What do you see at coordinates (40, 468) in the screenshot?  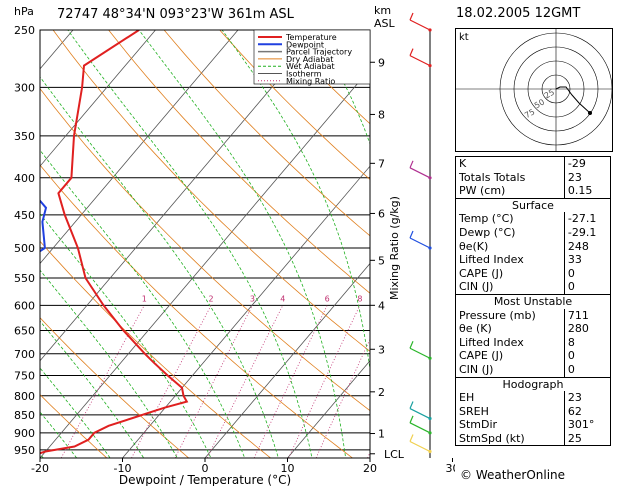 I see `x-tick-label: -20` at bounding box center [40, 468].